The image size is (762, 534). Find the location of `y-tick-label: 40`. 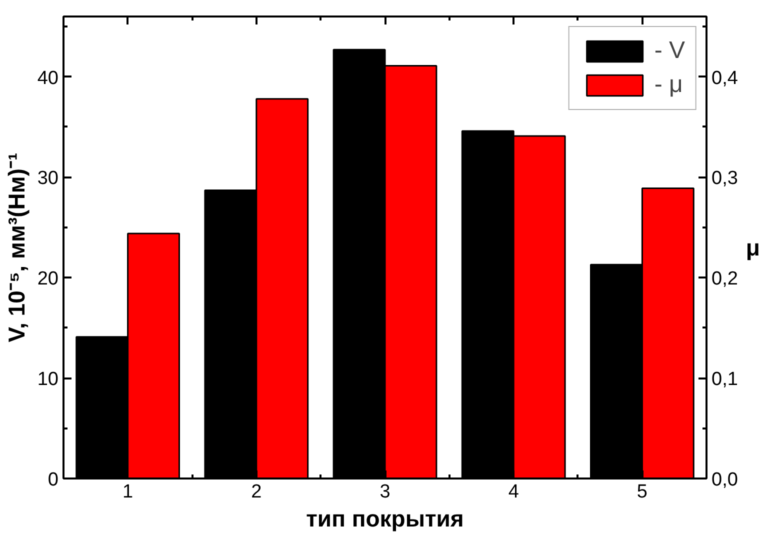

y-tick-label: 40 is located at coordinates (48, 78).